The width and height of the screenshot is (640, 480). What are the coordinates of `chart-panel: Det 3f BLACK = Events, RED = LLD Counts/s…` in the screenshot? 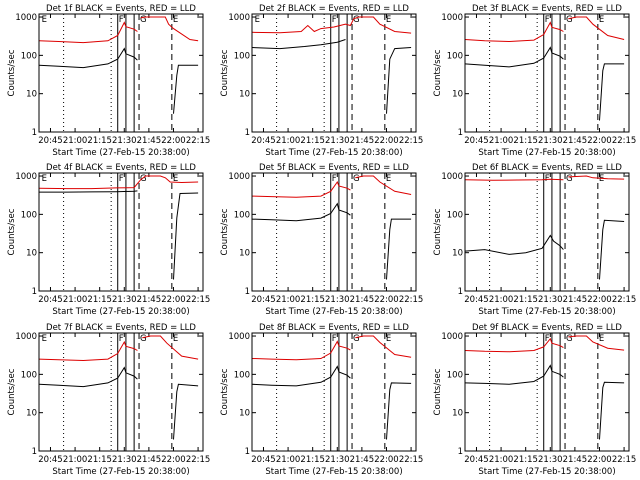 It's located at (534, 81).